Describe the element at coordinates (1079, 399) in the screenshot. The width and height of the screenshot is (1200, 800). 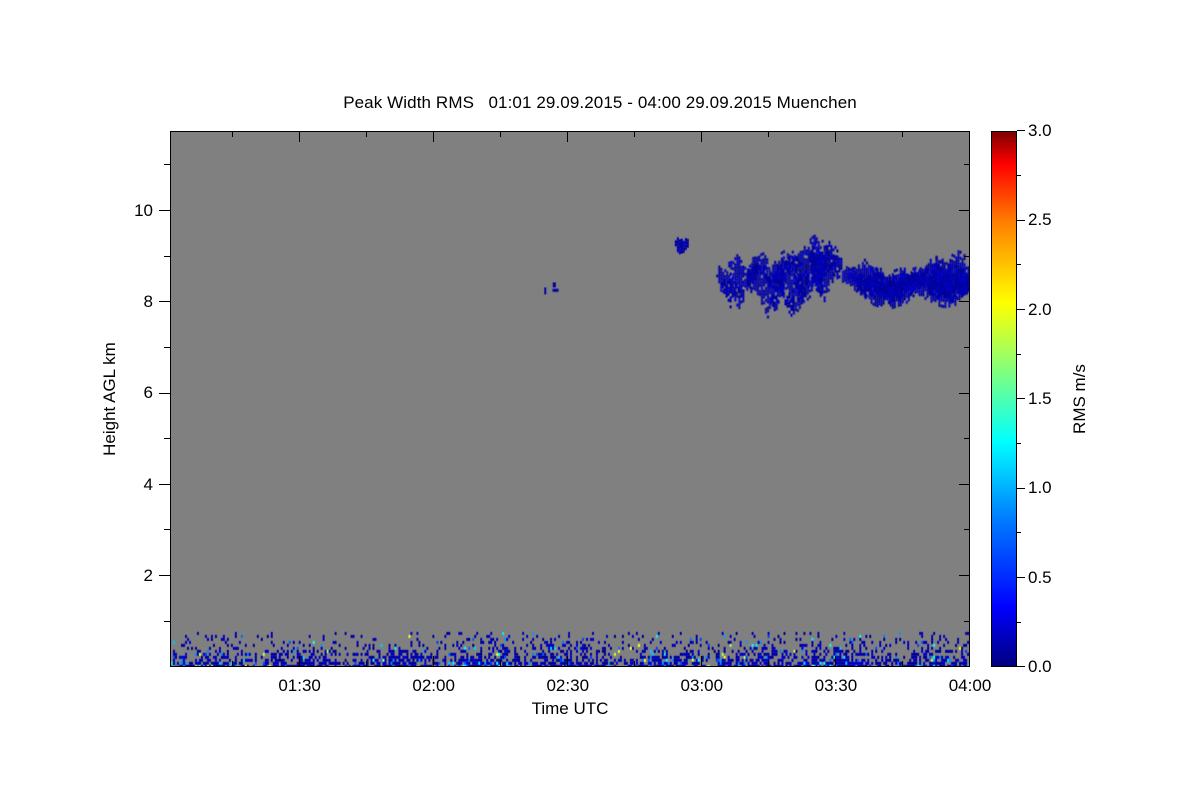
I see `colorbar-title: RMS m/s` at that location.